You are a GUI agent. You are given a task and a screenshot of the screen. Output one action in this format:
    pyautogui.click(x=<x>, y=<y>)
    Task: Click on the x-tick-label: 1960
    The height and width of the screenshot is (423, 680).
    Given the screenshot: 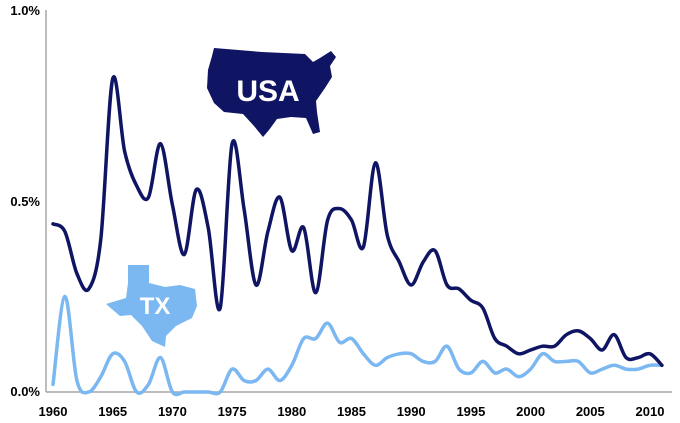 What is the action you would take?
    pyautogui.click(x=53, y=411)
    